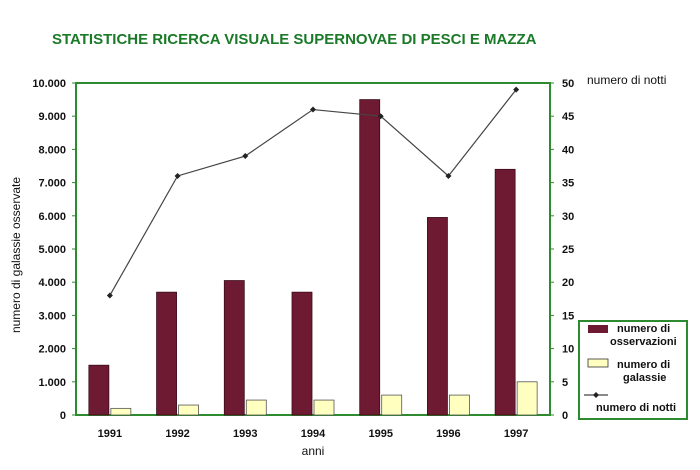  What do you see at coordinates (643, 329) in the screenshot?
I see `legend-label-osservazioni-1: numero di` at bounding box center [643, 329].